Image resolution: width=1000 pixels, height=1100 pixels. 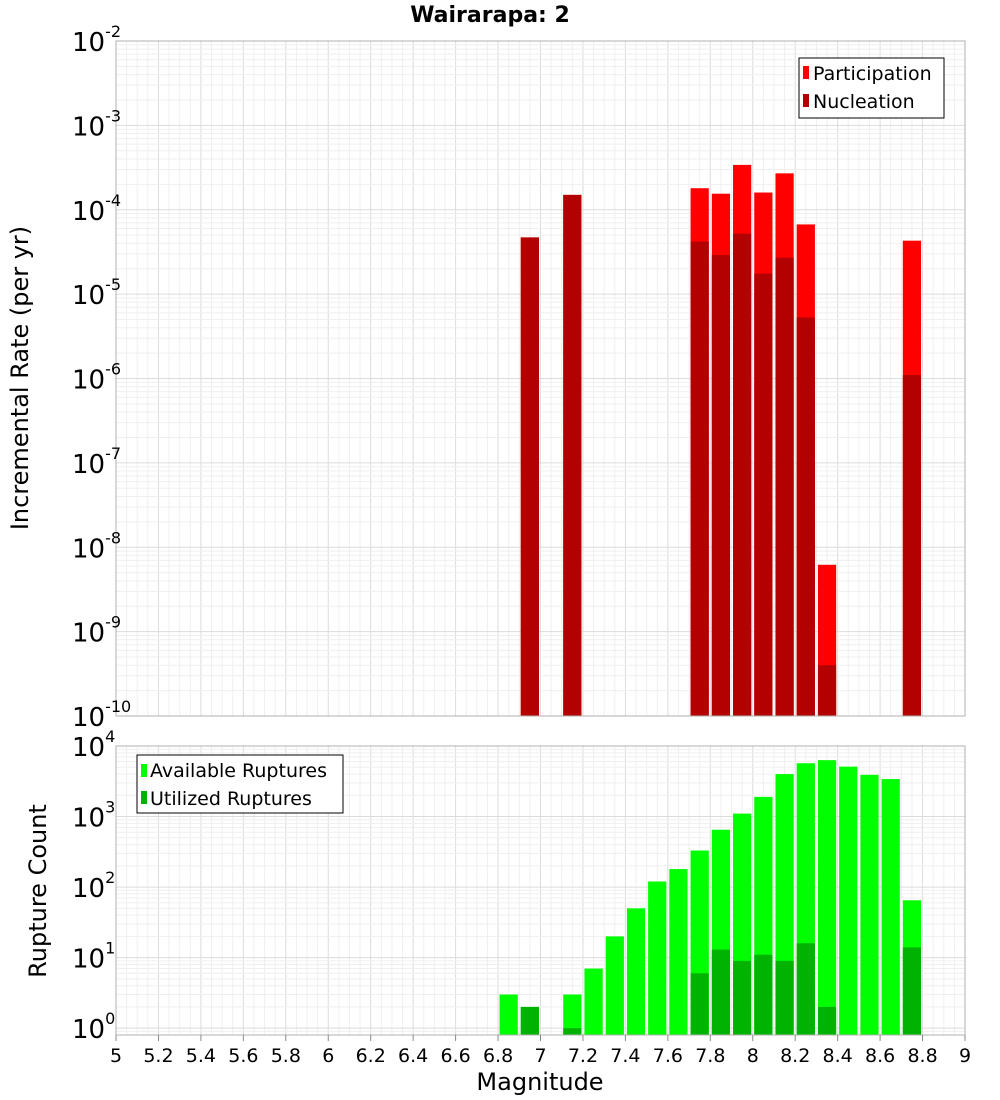 What do you see at coordinates (710, 897) in the screenshot?
I see `count-bars` at bounding box center [710, 897].